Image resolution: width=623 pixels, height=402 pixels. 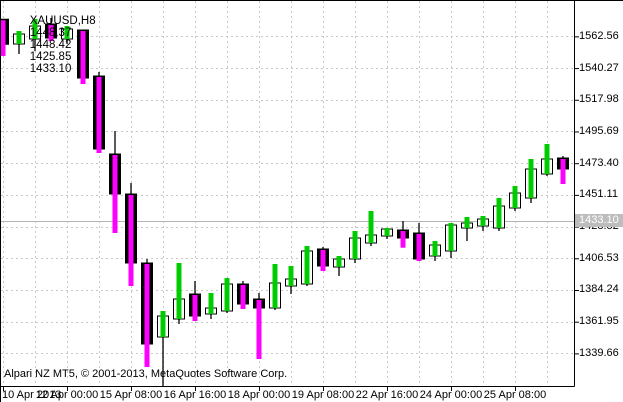 I want to click on price-tick-label: 1495.69, so click(x=599, y=130).